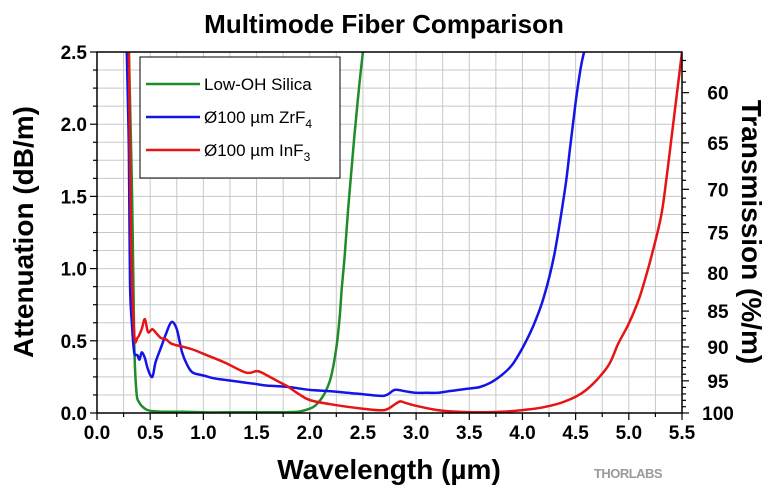 Image resolution: width=780 pixels, height=491 pixels. What do you see at coordinates (150, 433) in the screenshot?
I see `x-tick-label: 0.5` at bounding box center [150, 433].